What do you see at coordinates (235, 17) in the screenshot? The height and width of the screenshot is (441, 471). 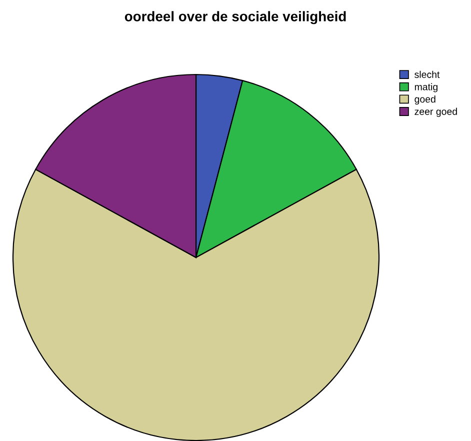 I see `chart-title: oordeel over de sociale veiligheid` at bounding box center [235, 17].